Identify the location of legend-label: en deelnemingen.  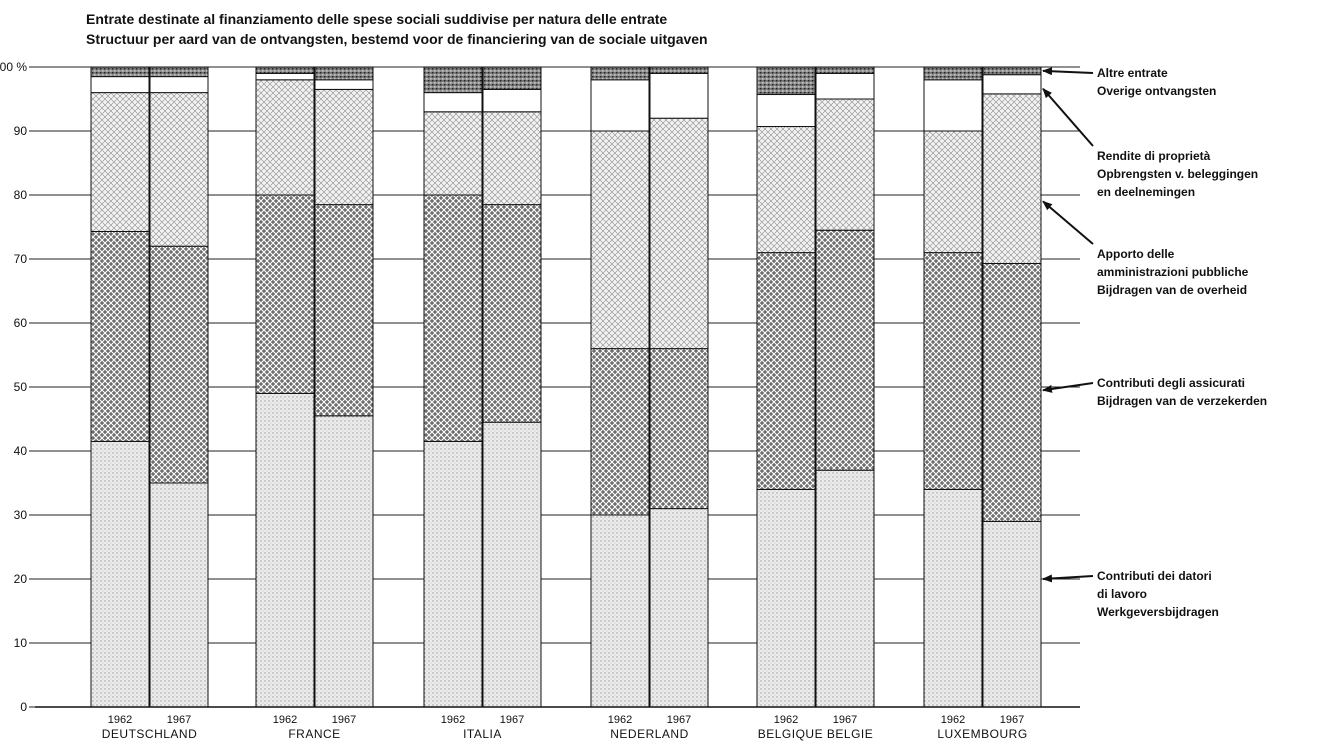
(1146, 192).